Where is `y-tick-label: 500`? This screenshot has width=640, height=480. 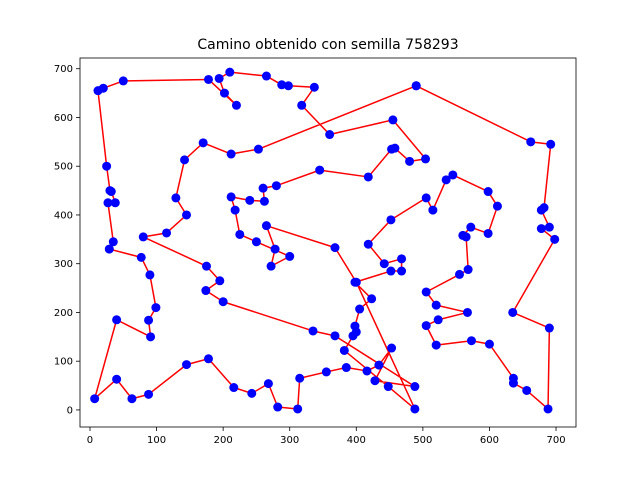
y-tick-label: 500 is located at coordinates (63, 167).